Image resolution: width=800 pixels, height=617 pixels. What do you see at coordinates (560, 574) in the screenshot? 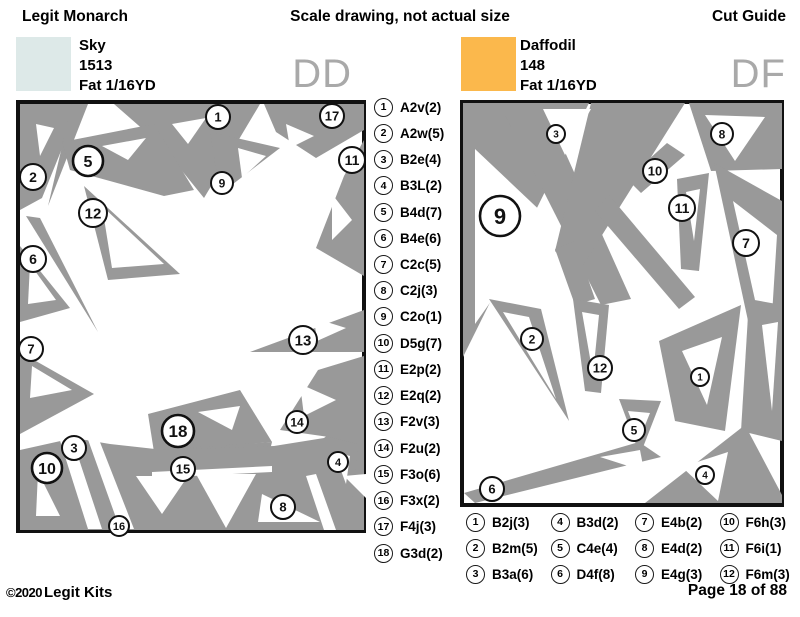
I see `legend-item-number: 6` at bounding box center [560, 574].